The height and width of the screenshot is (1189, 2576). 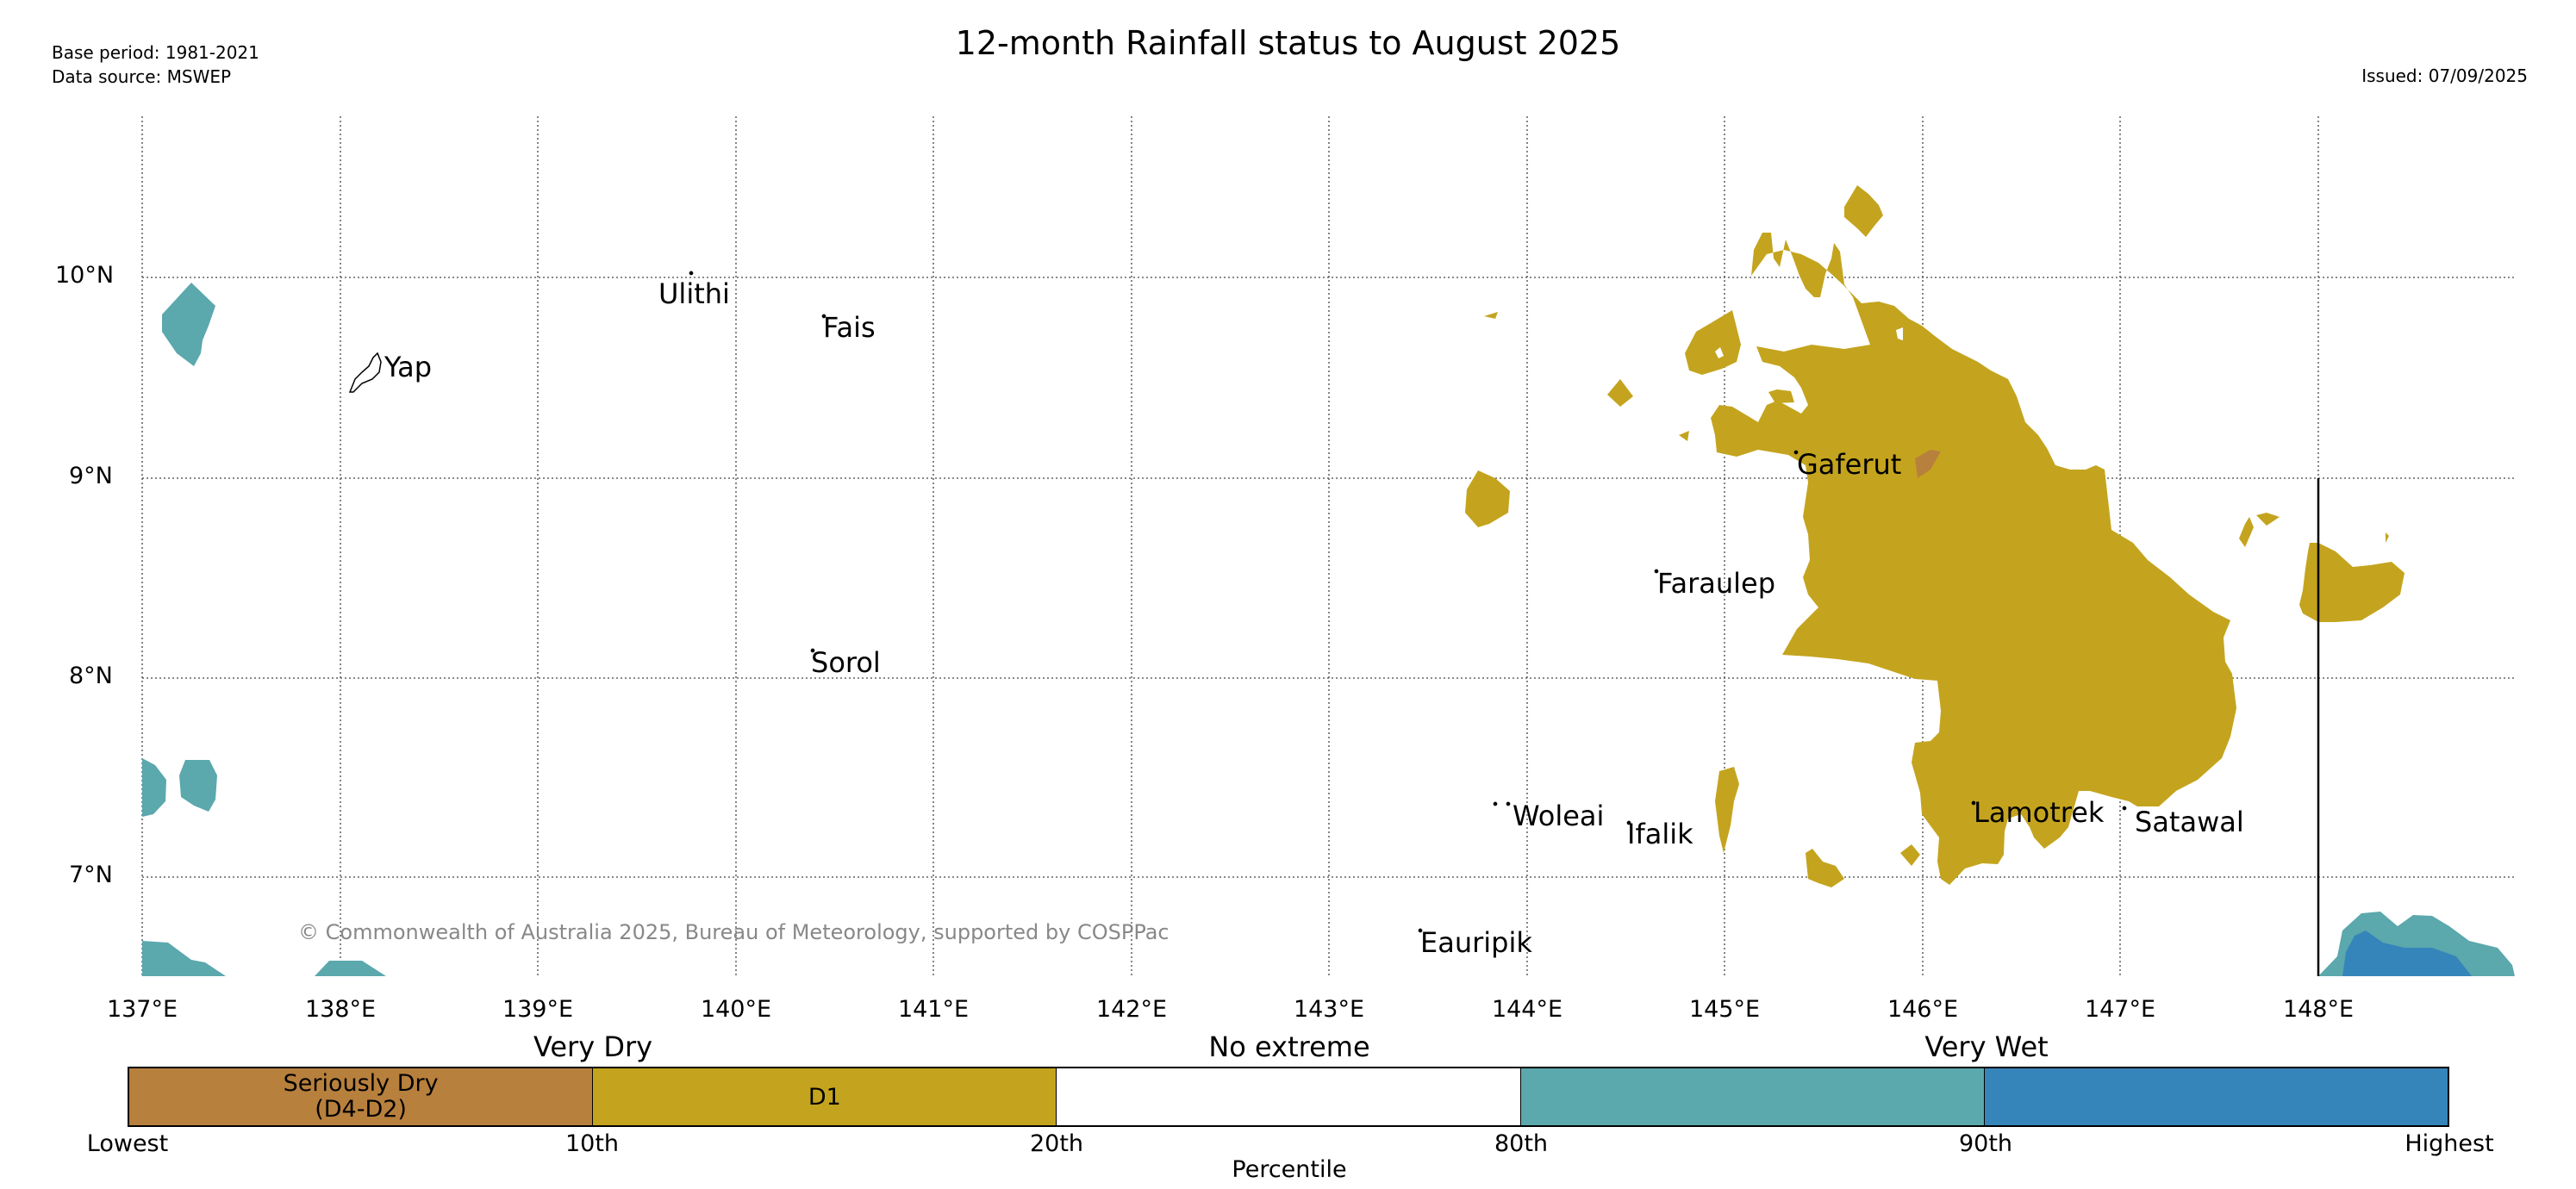 I want to click on place-label-ulithi: Ulithi, so click(x=694, y=293).